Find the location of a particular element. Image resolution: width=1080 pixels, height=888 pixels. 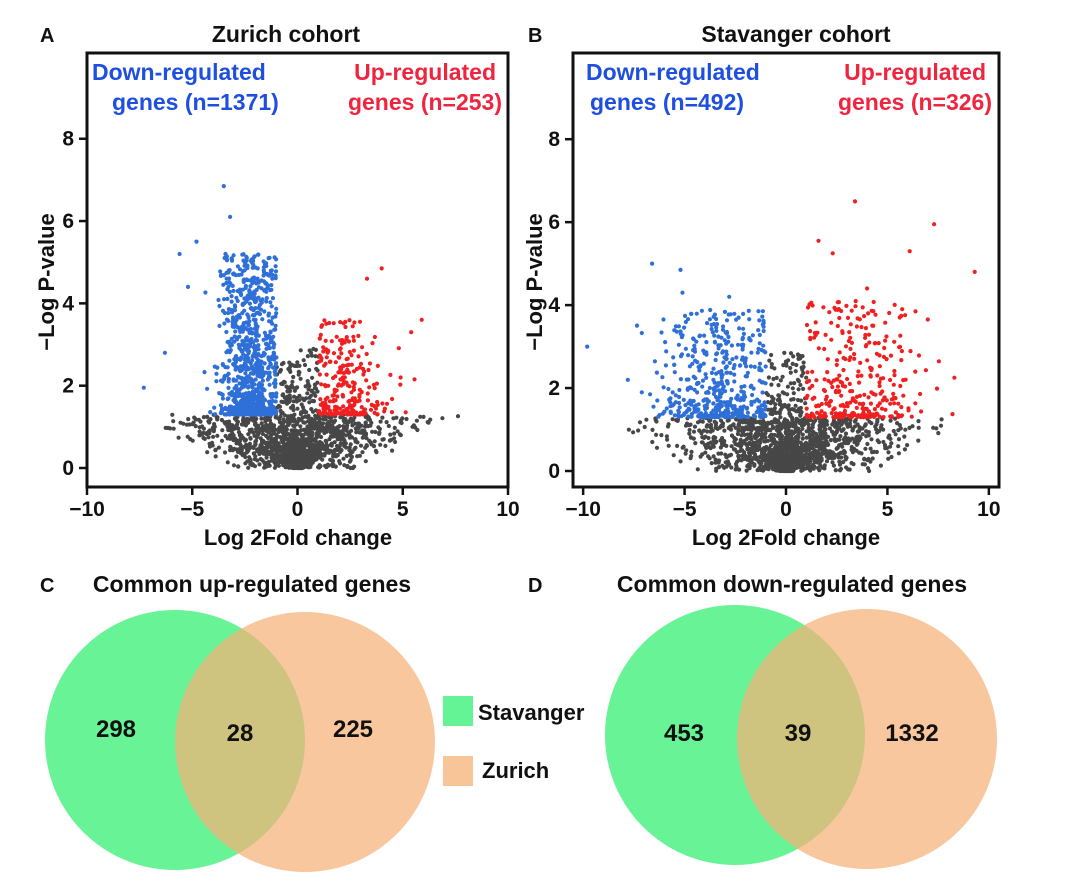

chart-title: Stavanger cohort is located at coordinates (795, 34).